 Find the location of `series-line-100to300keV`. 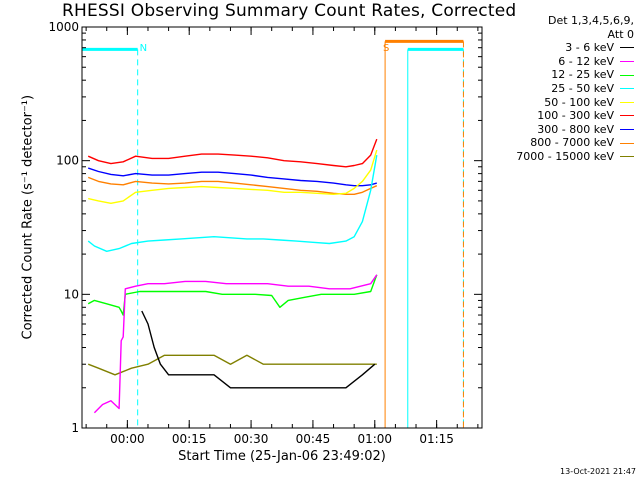

series-line-100to300keV is located at coordinates (232, 153).